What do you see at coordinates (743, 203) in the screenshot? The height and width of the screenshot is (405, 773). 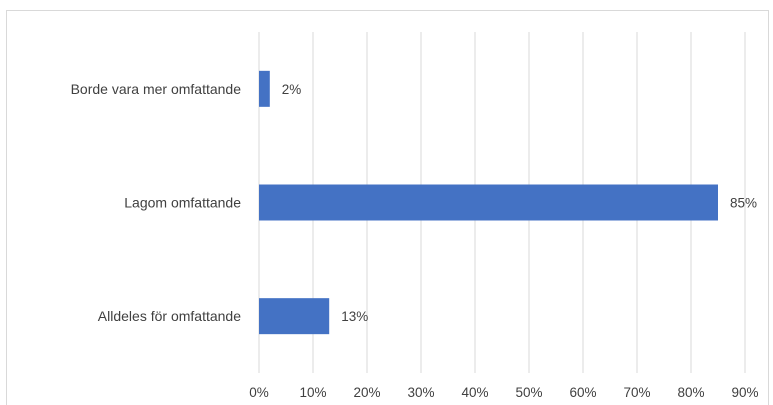 I see `data-label: 85%` at bounding box center [743, 203].